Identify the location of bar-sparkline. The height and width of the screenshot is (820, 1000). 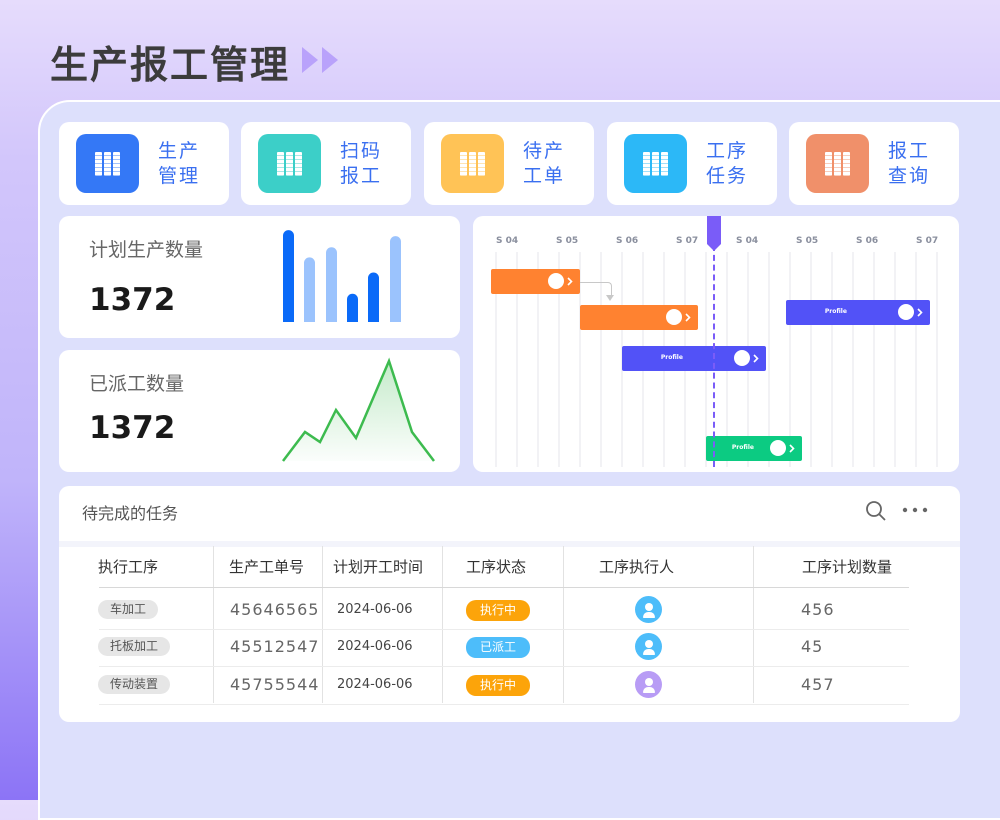
(342, 276).